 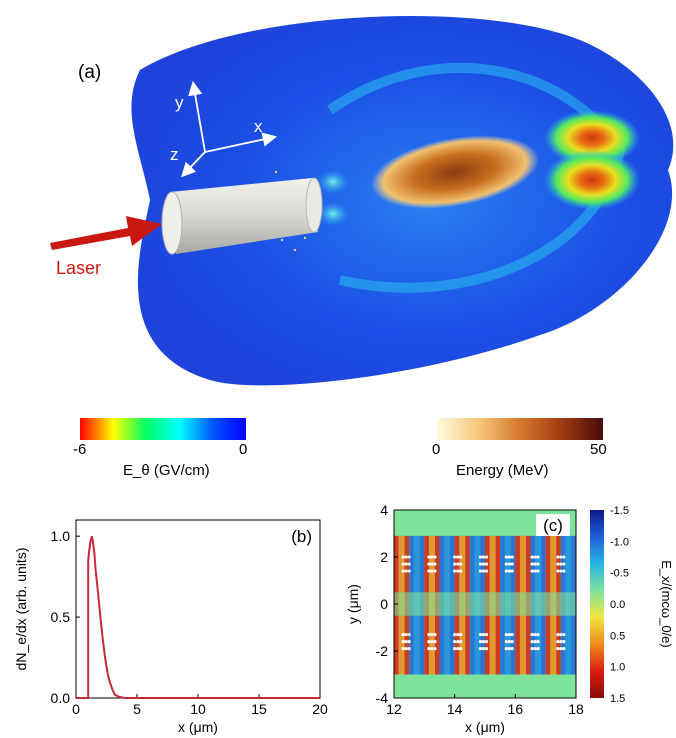 What do you see at coordinates (320, 709) in the screenshot?
I see `x-tick-label: 20` at bounding box center [320, 709].